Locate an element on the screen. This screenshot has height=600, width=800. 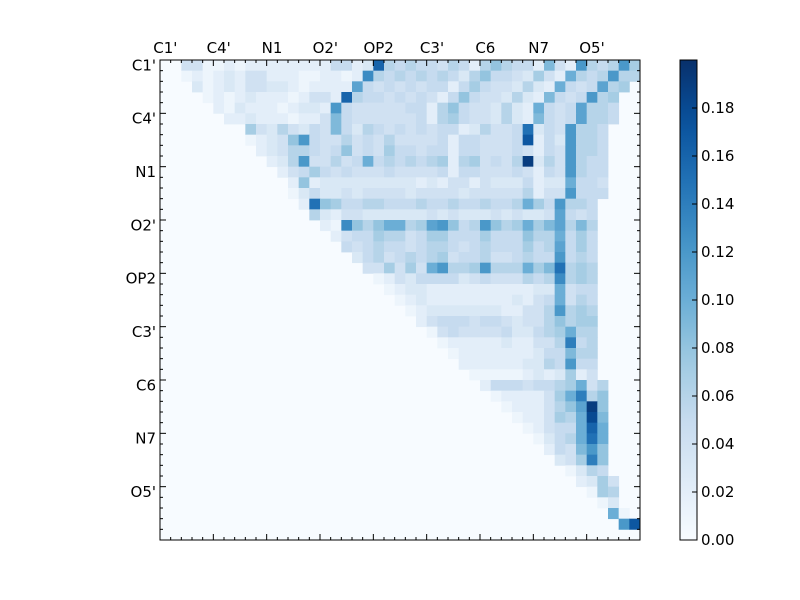
x-tick-label: N1 is located at coordinates (272, 48).